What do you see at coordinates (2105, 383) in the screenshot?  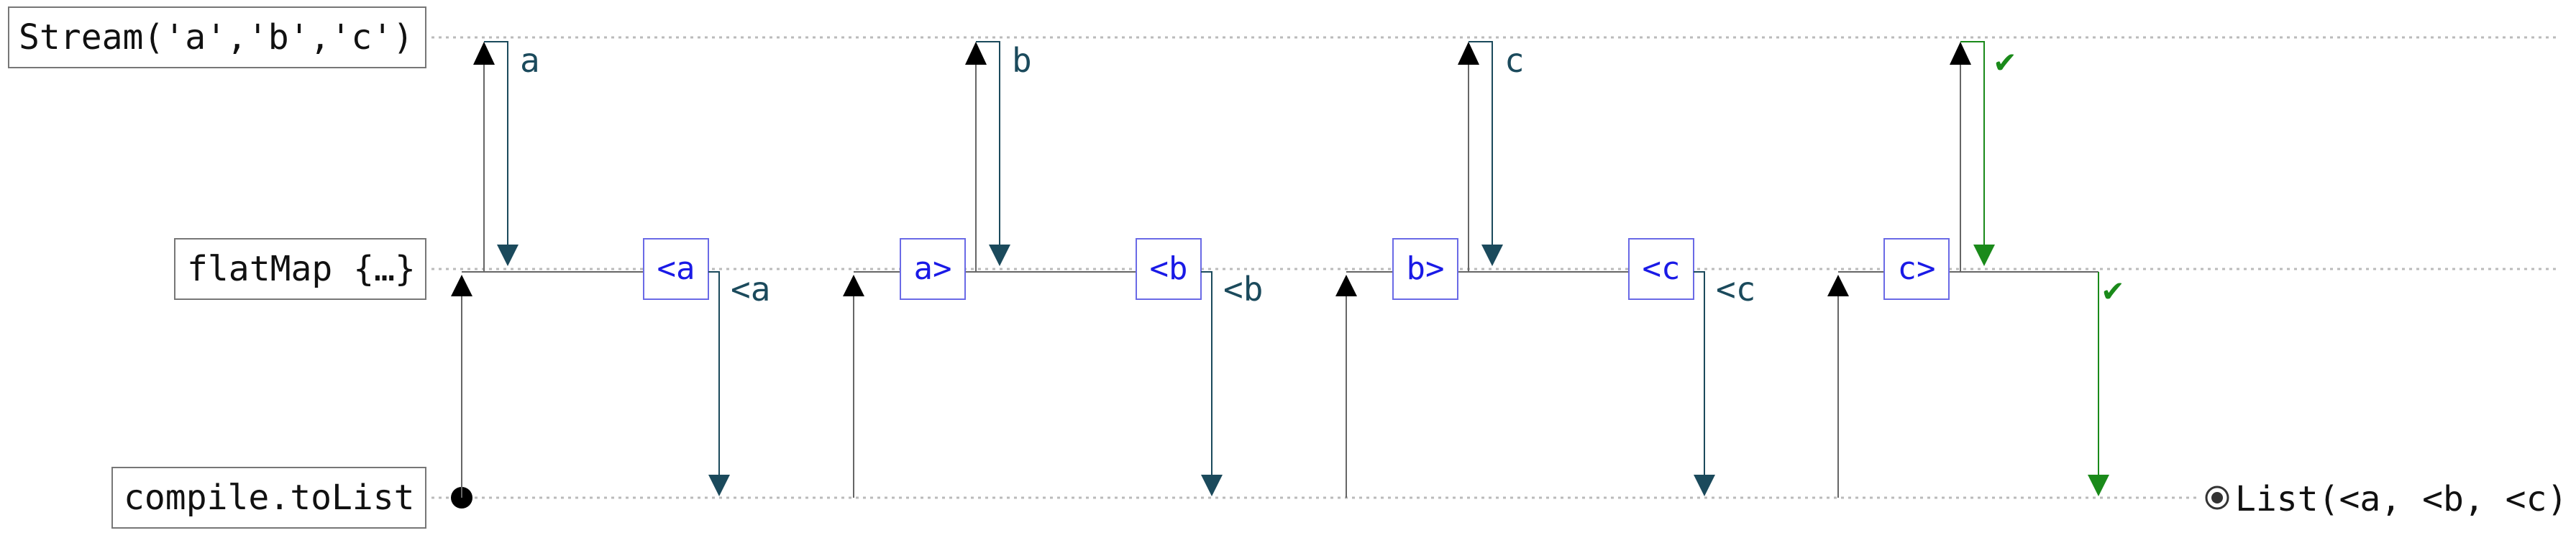 I see `flatmap-complete-arrow: ✔` at bounding box center [2105, 383].